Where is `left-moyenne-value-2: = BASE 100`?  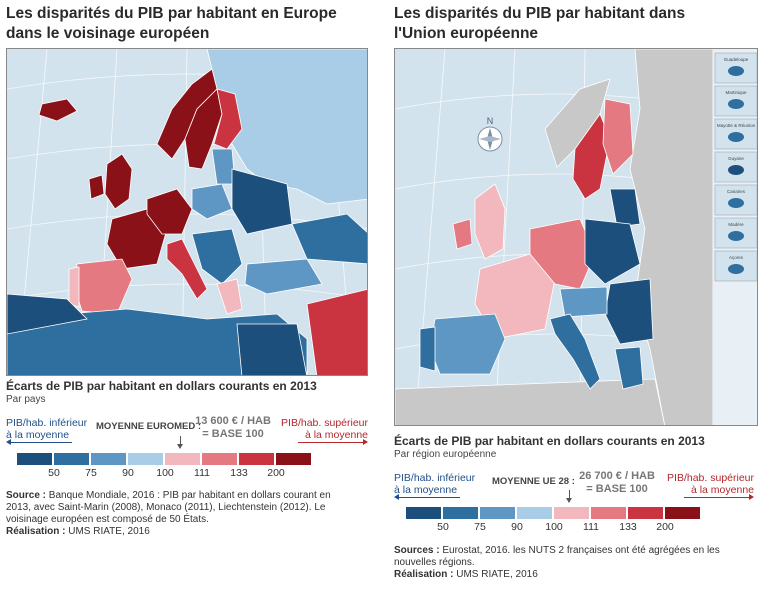 left-moyenne-value-2: = BASE 100 is located at coordinates (233, 434).